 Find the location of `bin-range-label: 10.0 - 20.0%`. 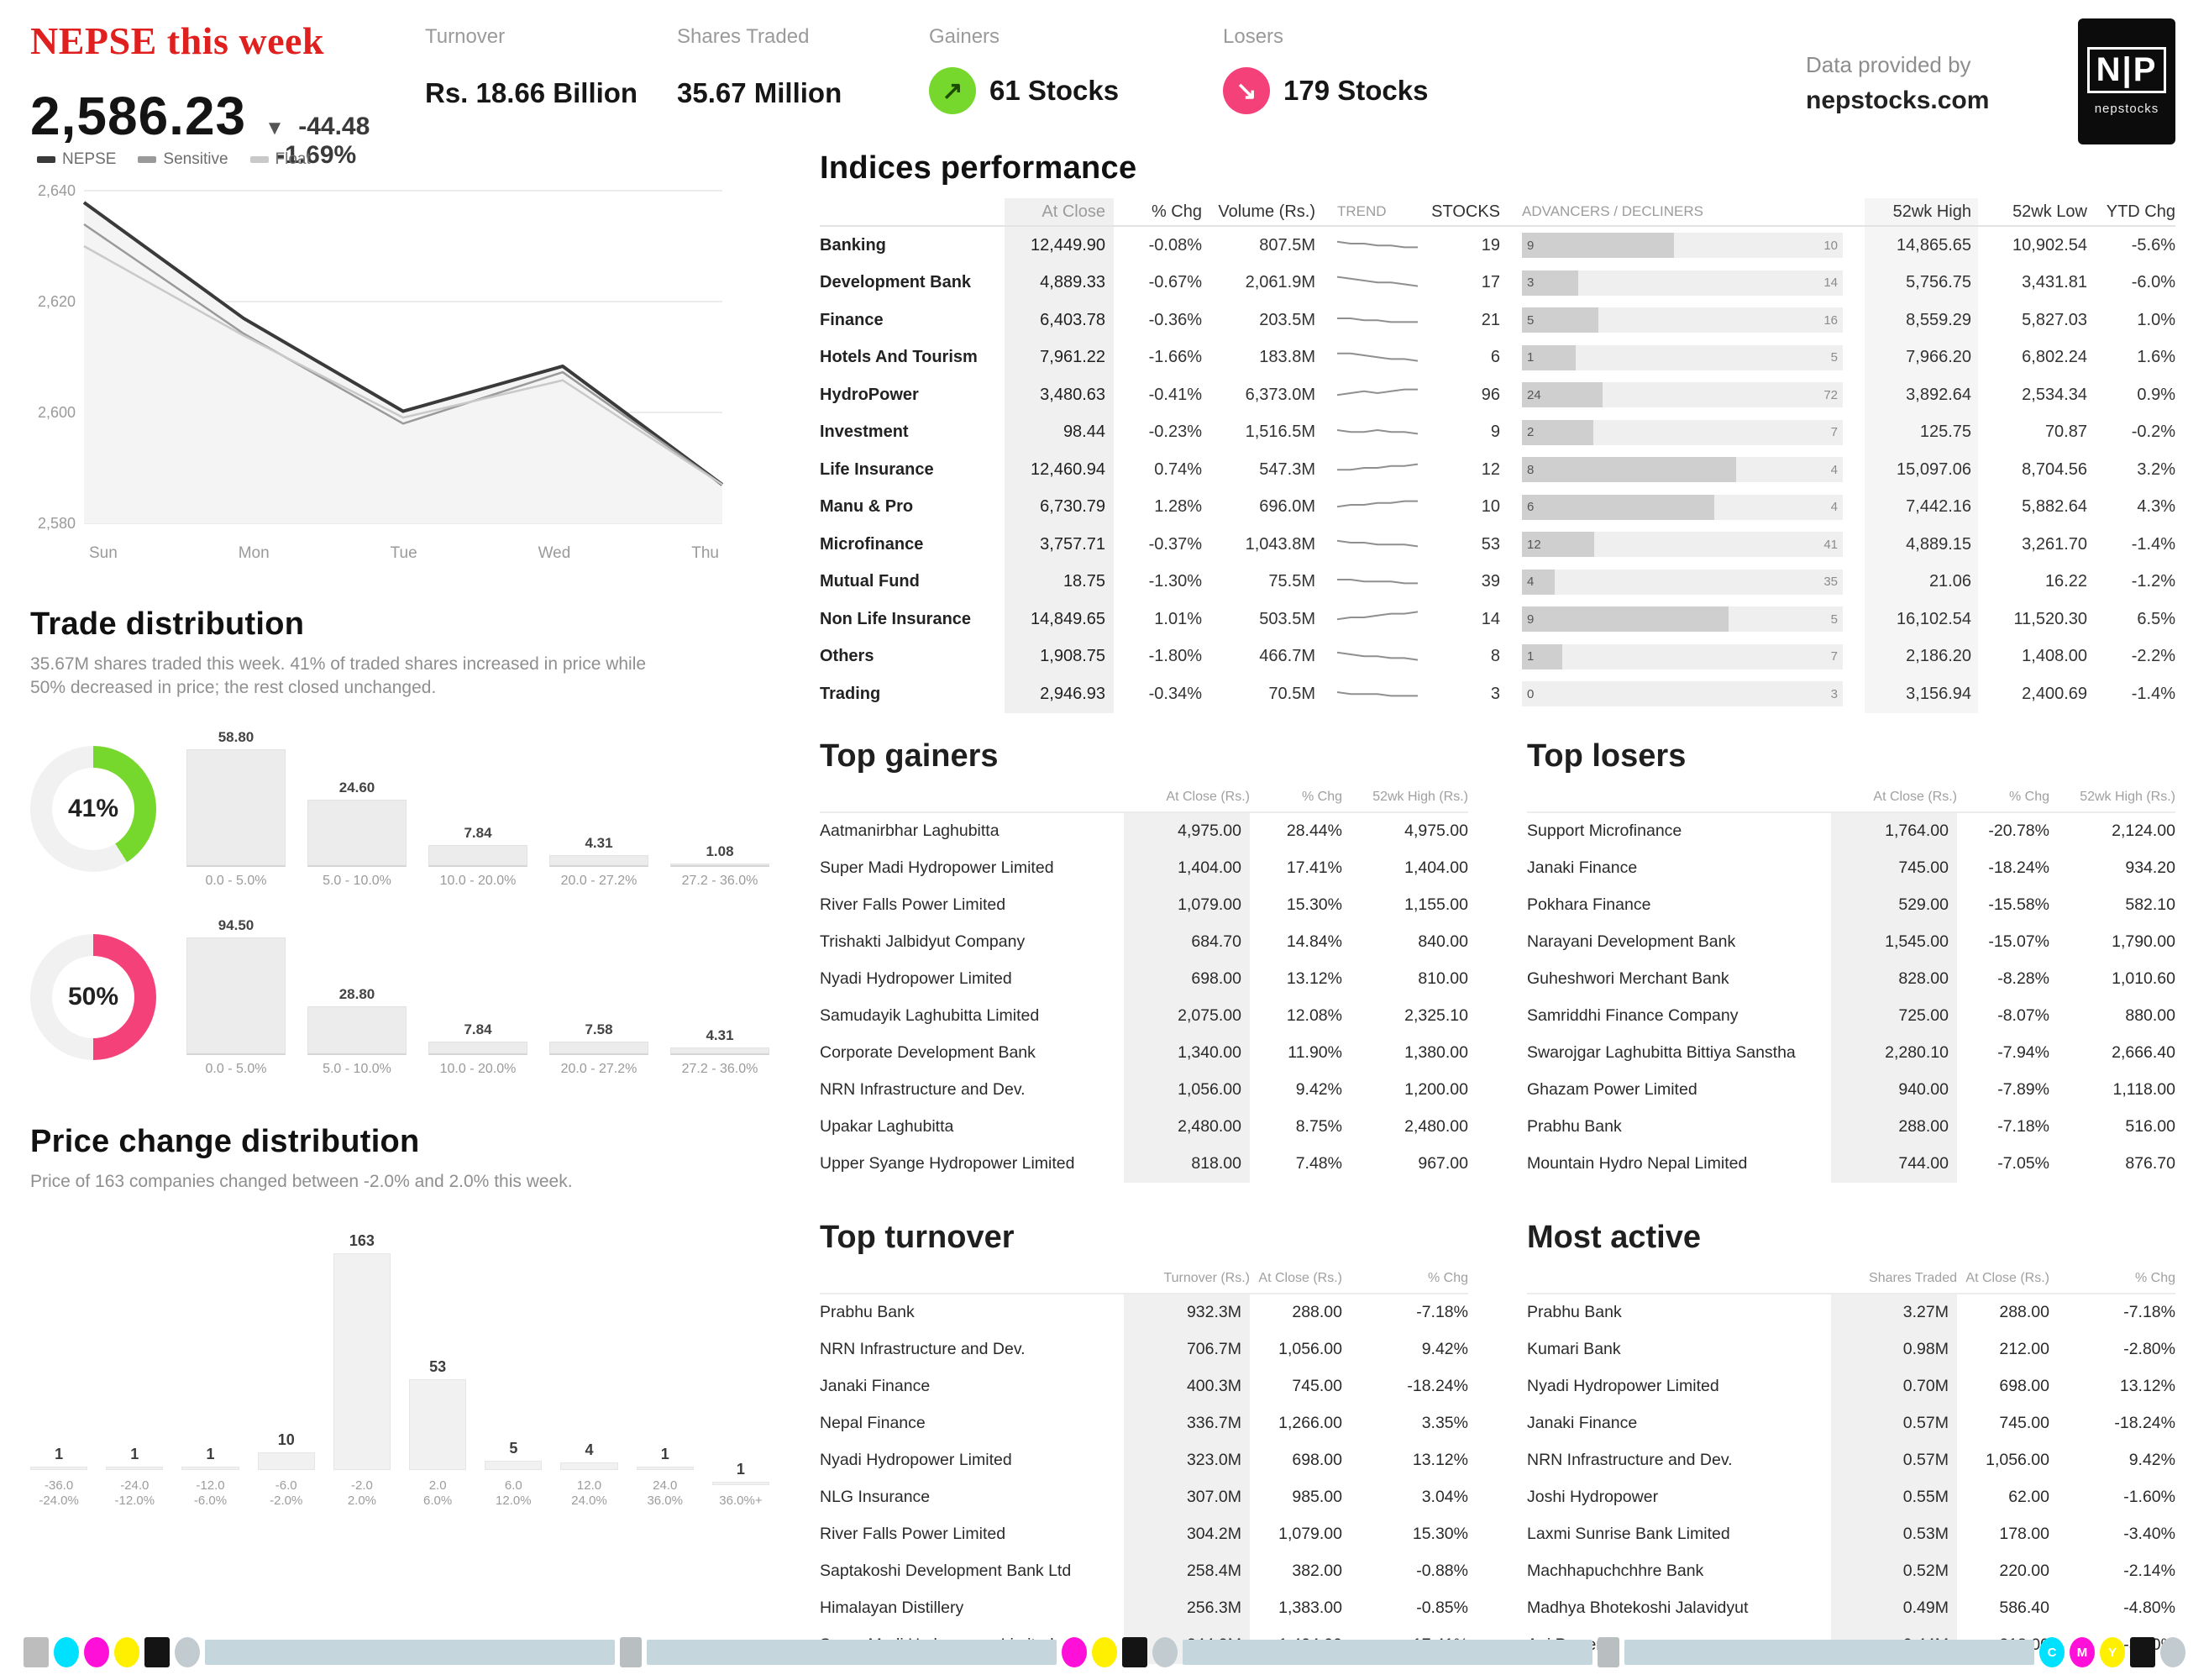

bin-range-label: 10.0 - 20.0% is located at coordinates (478, 880).